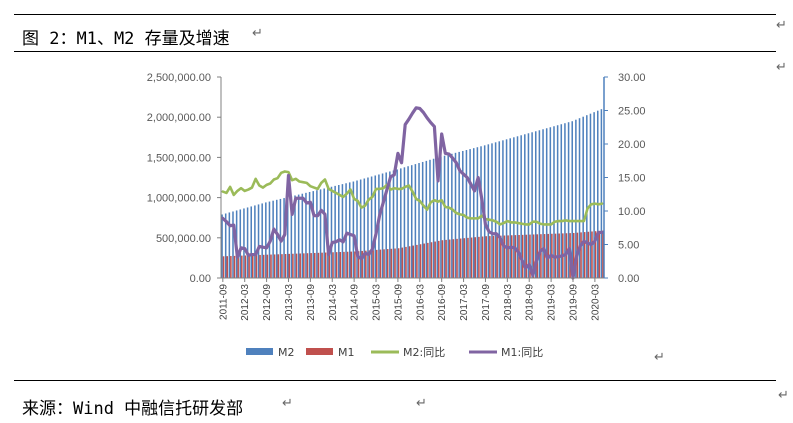 The image size is (793, 423). What do you see at coordinates (632, 212) in the screenshot?
I see `y-right-tick-label: 10.00` at bounding box center [632, 212].